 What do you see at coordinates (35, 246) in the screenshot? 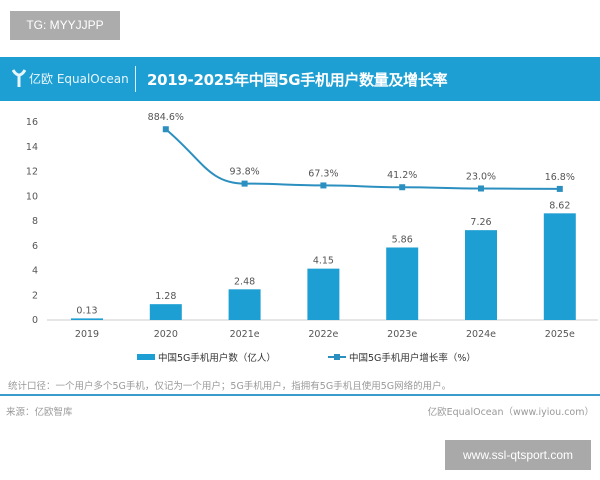
I see `y-tick-label: 6` at bounding box center [35, 246].